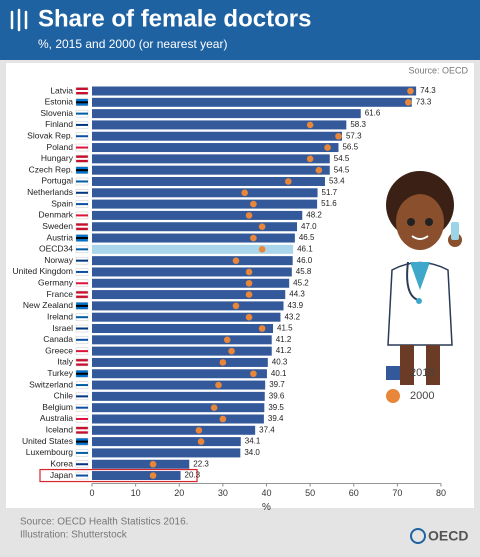 This screenshot has height=557, width=480. What do you see at coordinates (50, 135) in the screenshot?
I see `category-label: Slovak Rep.` at bounding box center [50, 135].